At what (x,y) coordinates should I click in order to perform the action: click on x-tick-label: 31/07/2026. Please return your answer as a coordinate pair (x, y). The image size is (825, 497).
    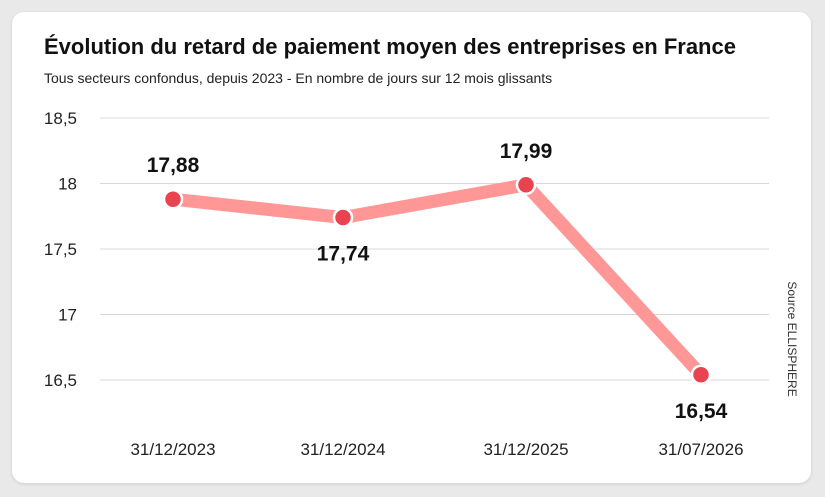
    Looking at the image, I should click on (700, 449).